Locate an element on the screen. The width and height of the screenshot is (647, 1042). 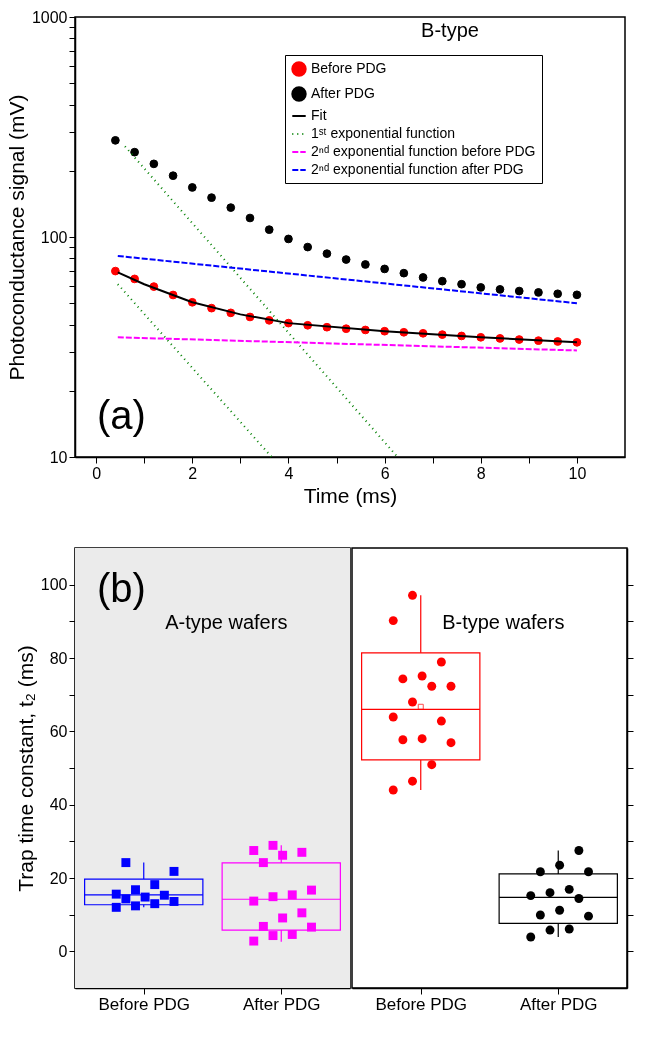
y-tick-label: 80 is located at coordinates (58, 658).